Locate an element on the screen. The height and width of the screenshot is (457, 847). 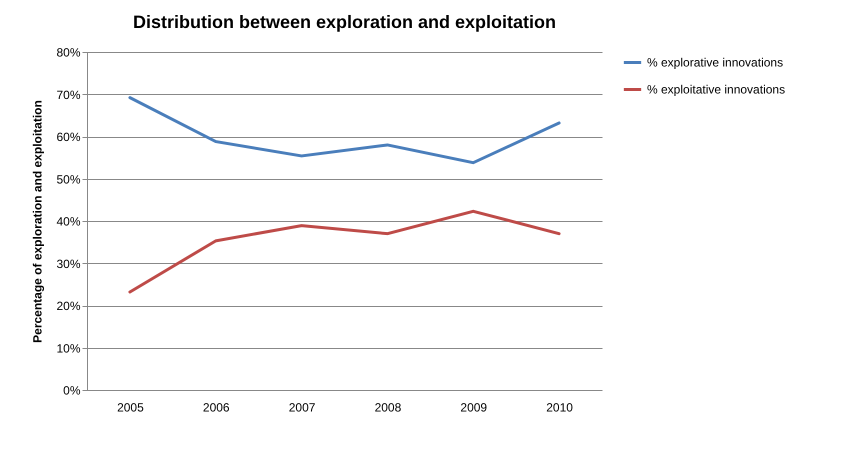
legend-label: % exploitative innovations is located at coordinates (716, 89).